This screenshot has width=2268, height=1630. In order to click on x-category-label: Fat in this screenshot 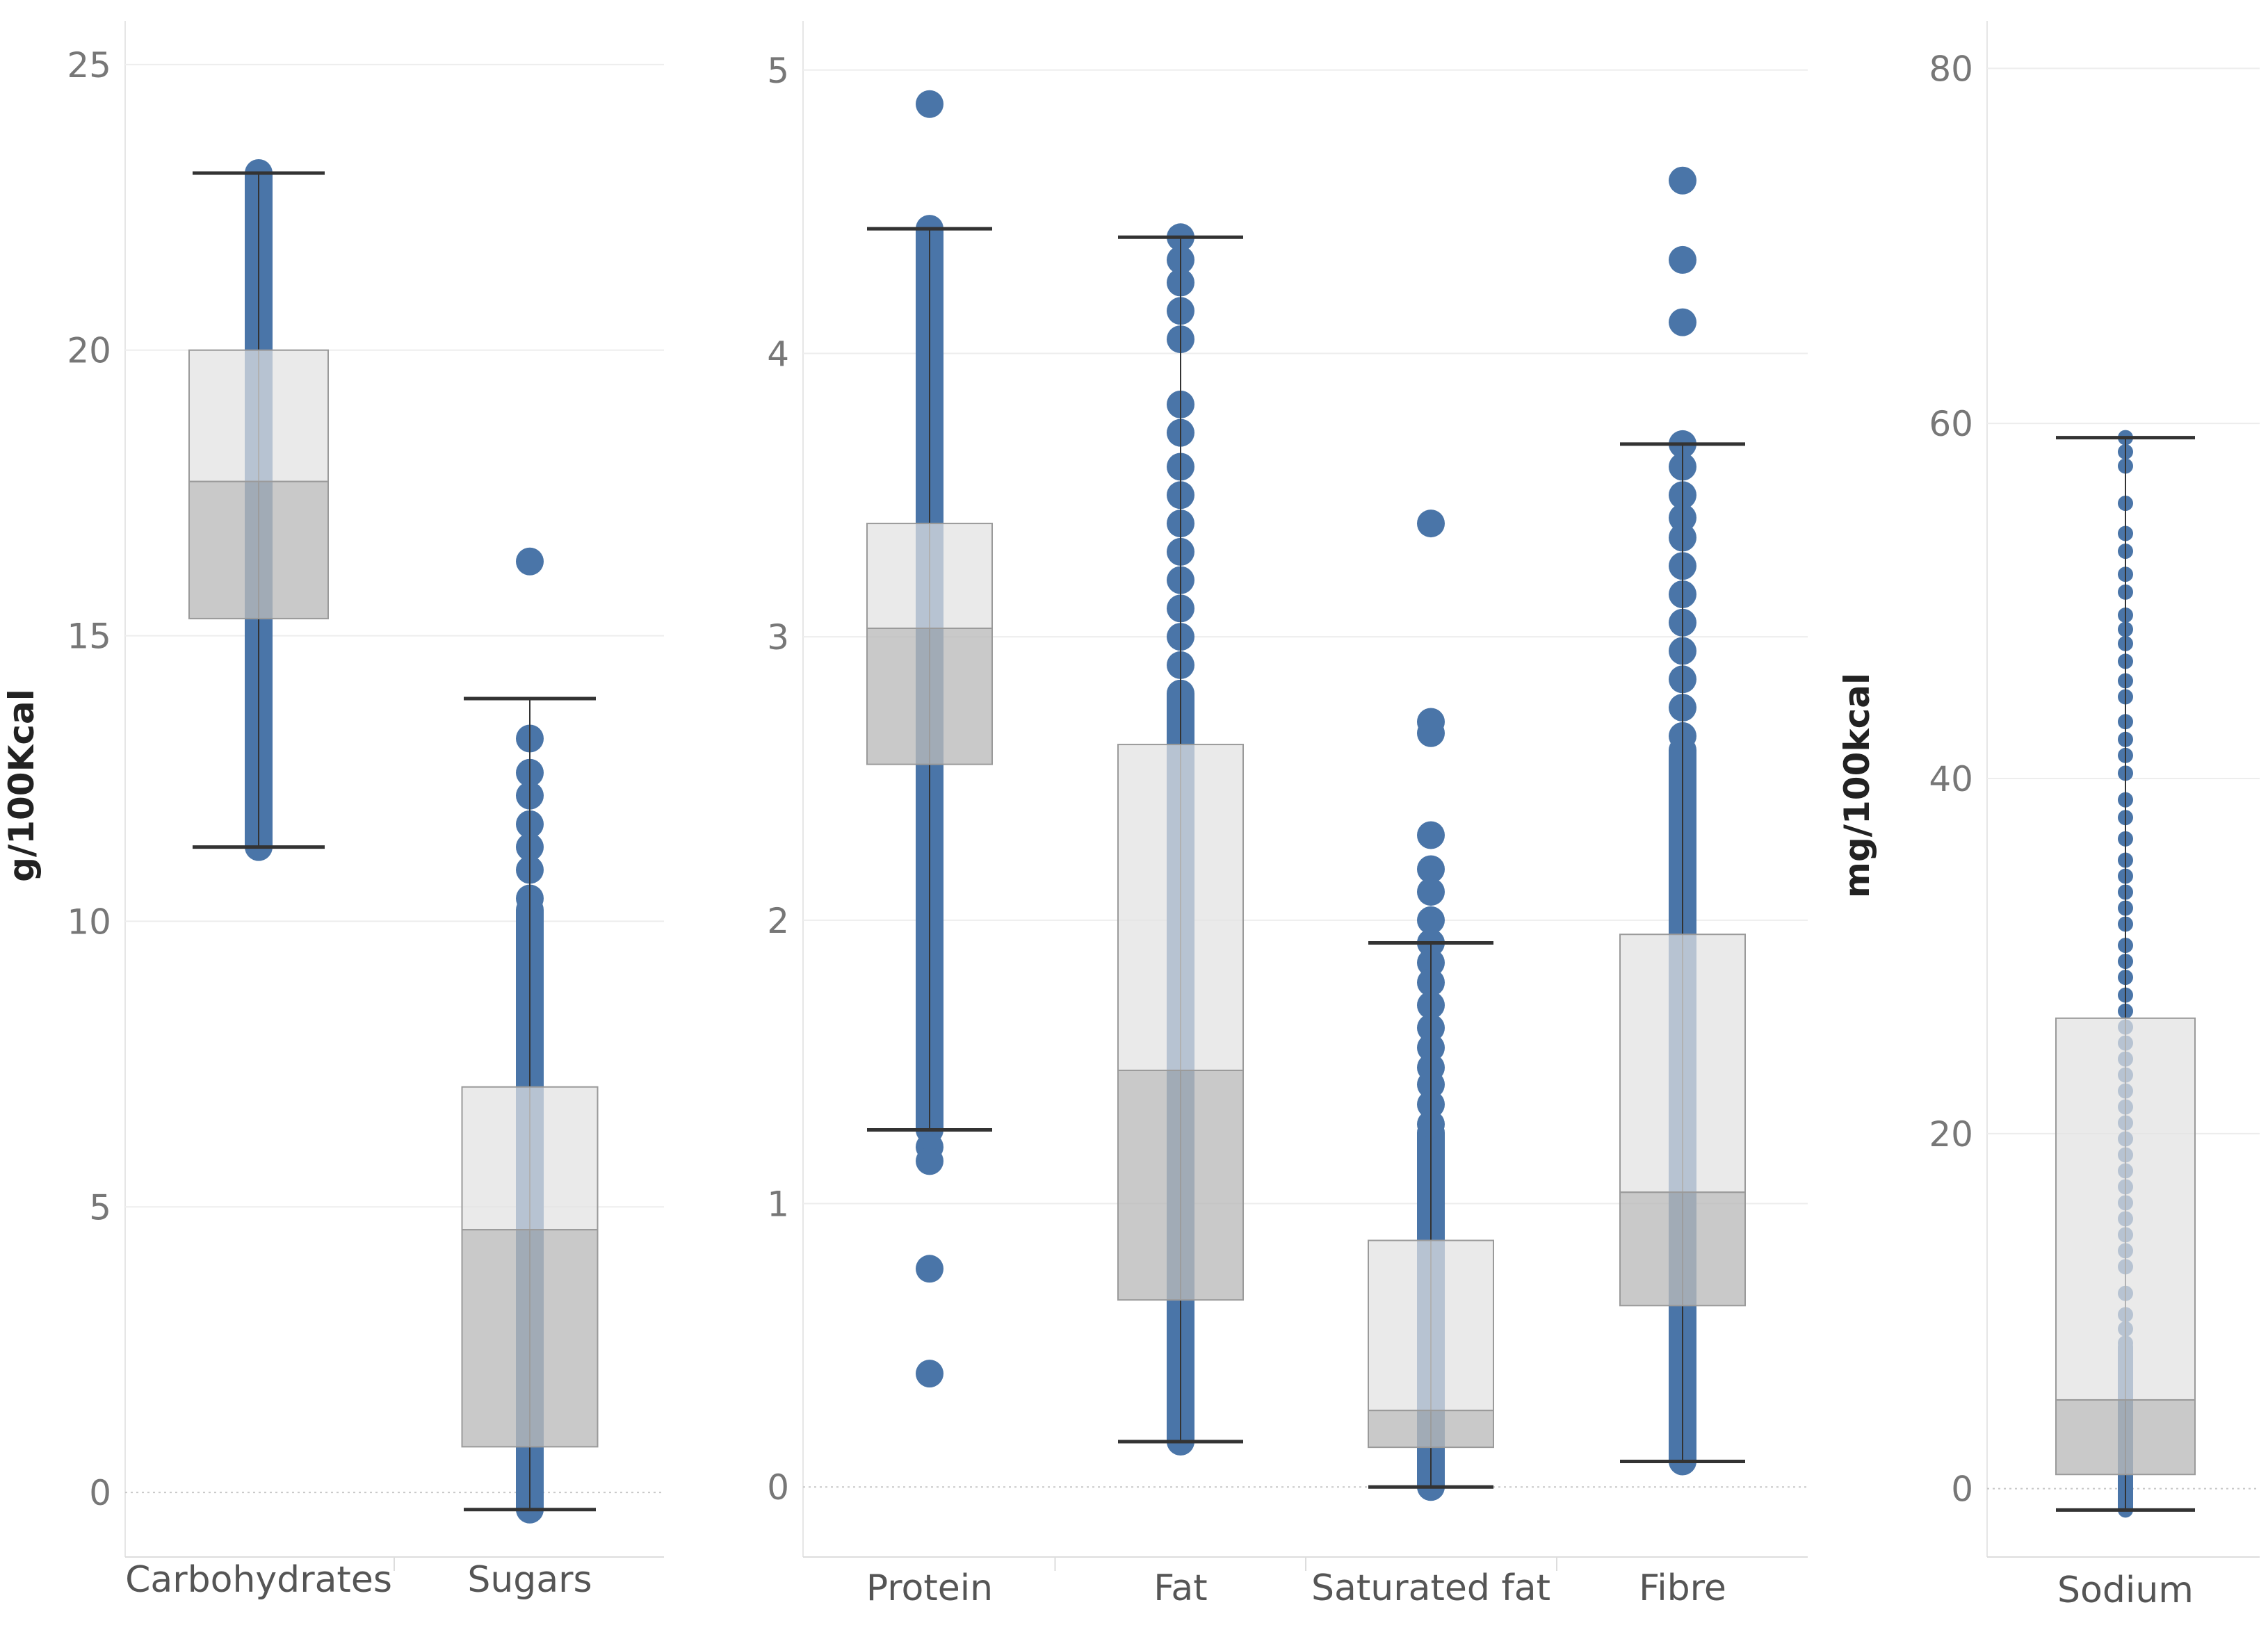, I will do `click(1180, 1588)`.